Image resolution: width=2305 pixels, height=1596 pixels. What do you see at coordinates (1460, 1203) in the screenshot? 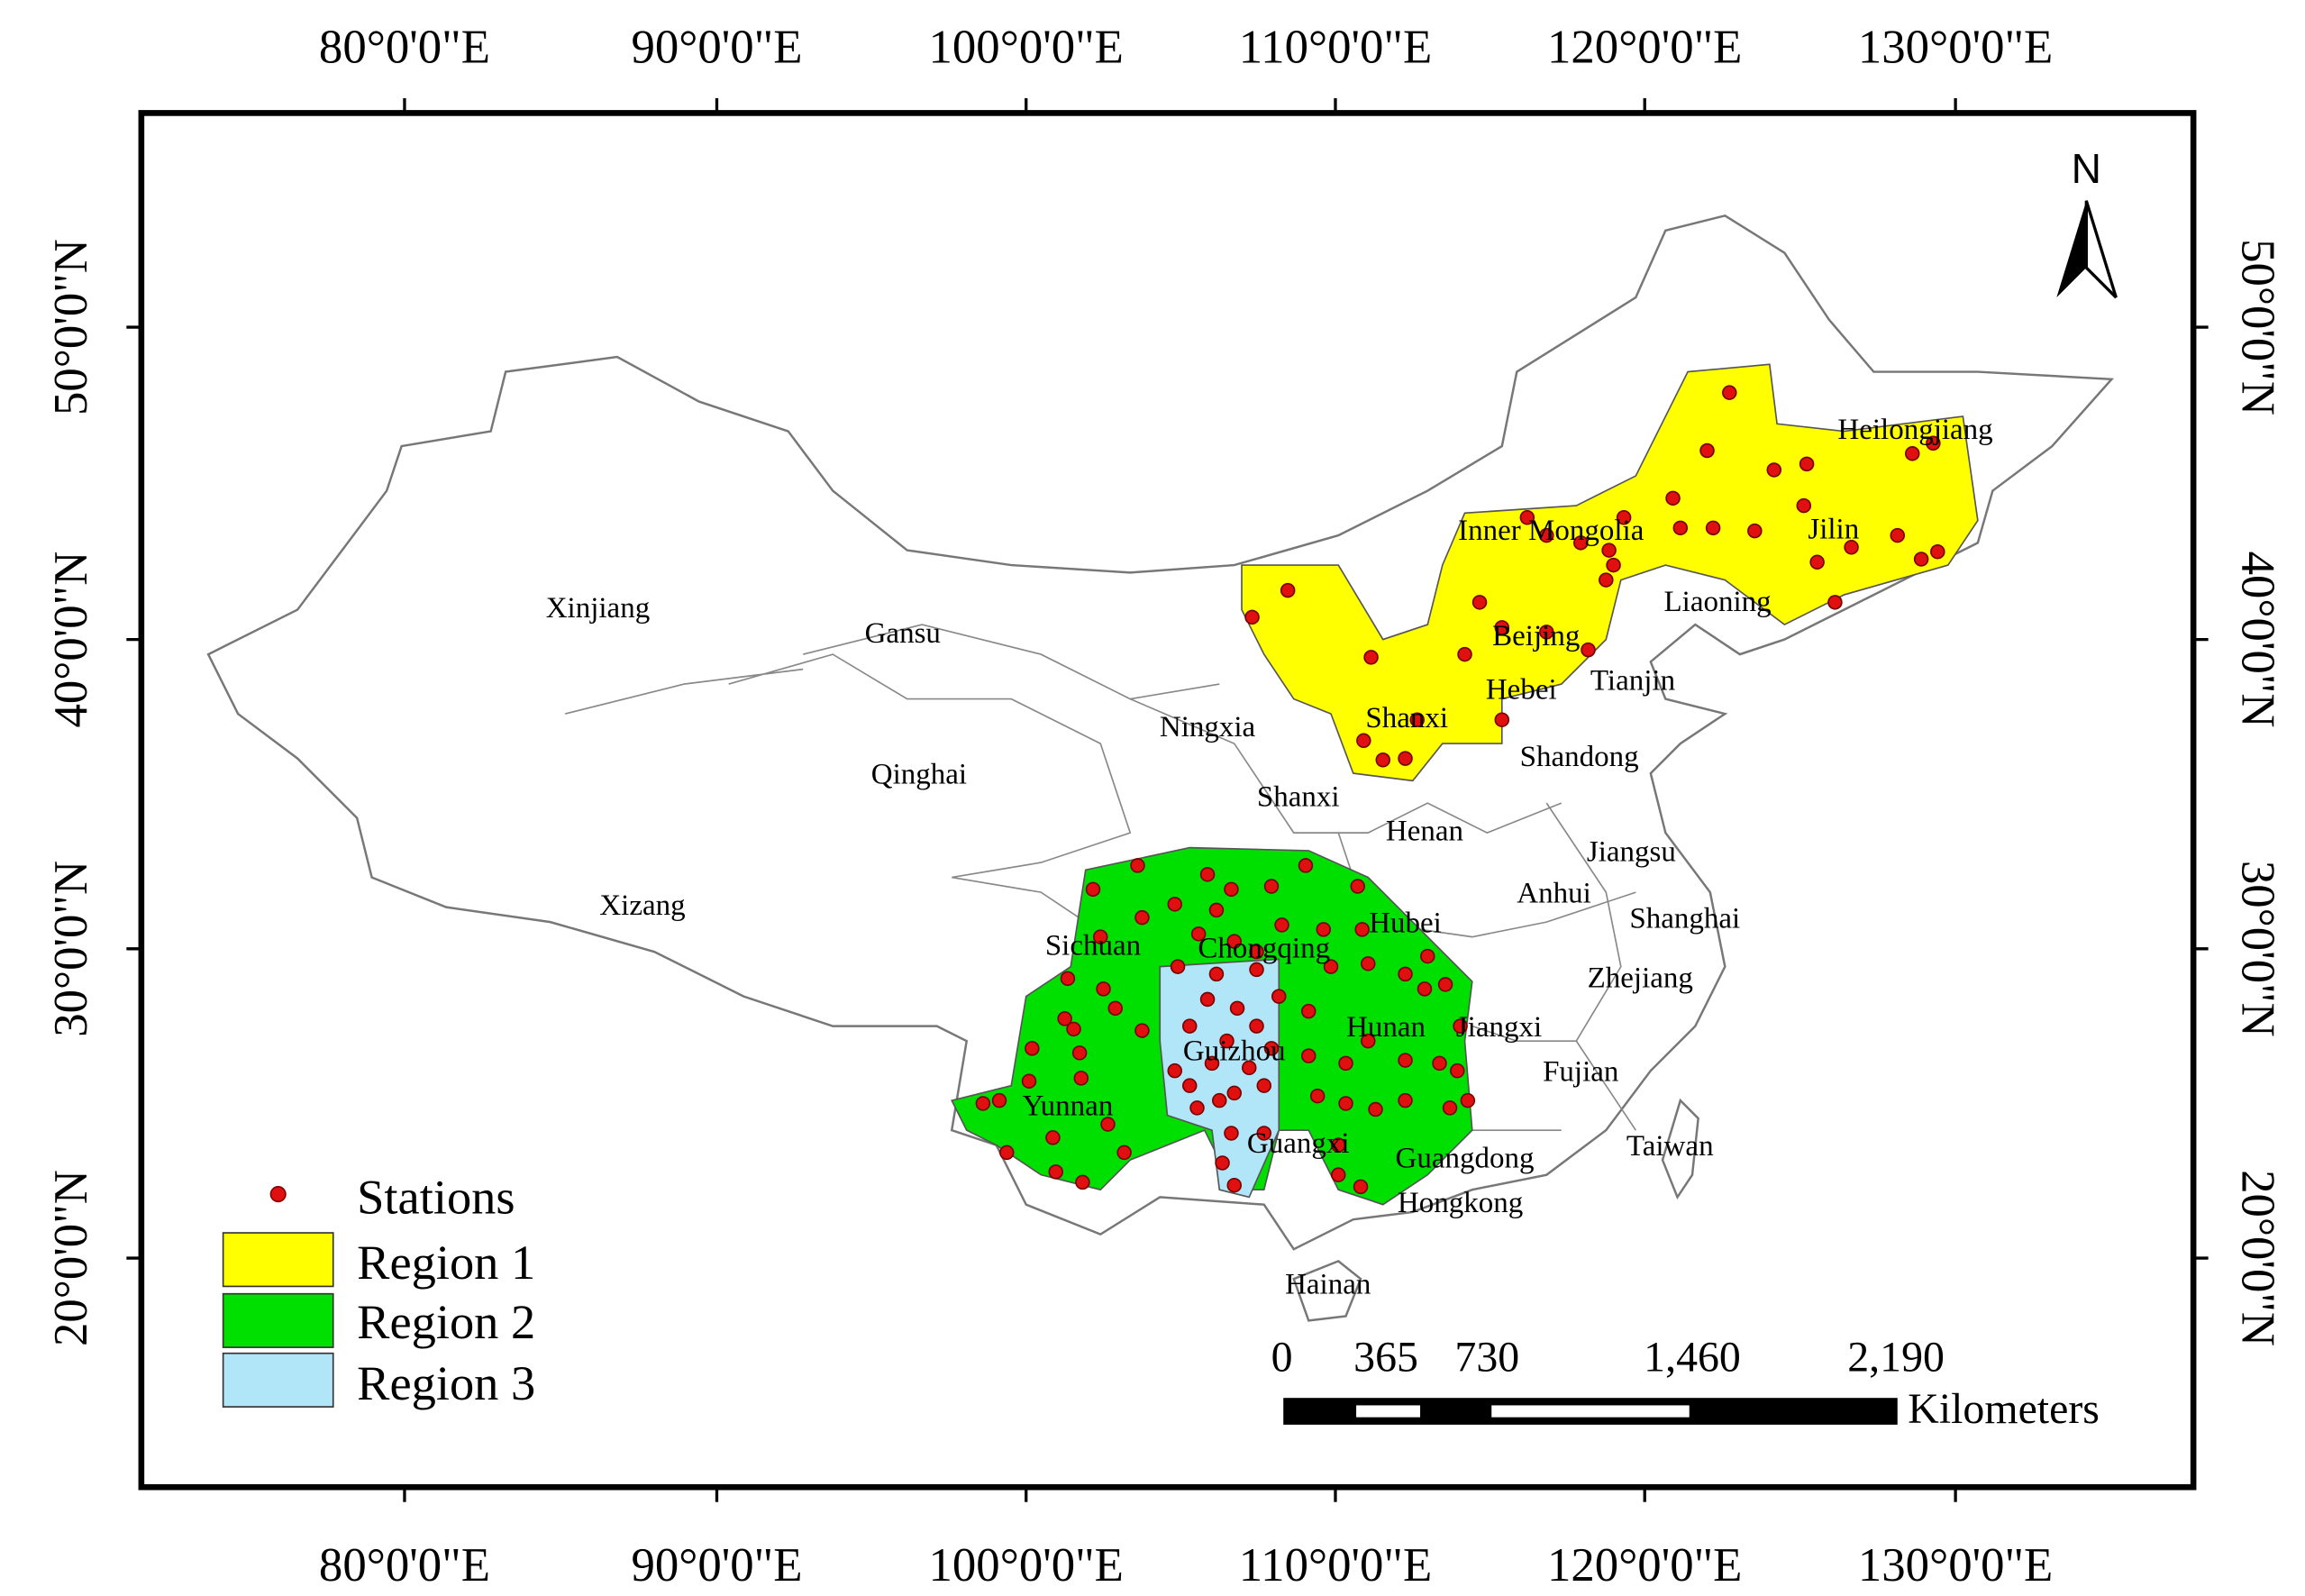
I see `province-label: Hongkong` at bounding box center [1460, 1203].